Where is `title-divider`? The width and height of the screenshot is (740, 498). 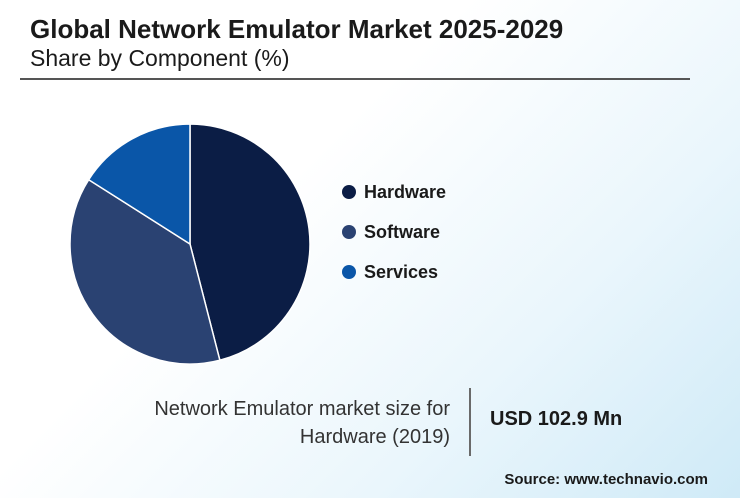 title-divider is located at coordinates (355, 79).